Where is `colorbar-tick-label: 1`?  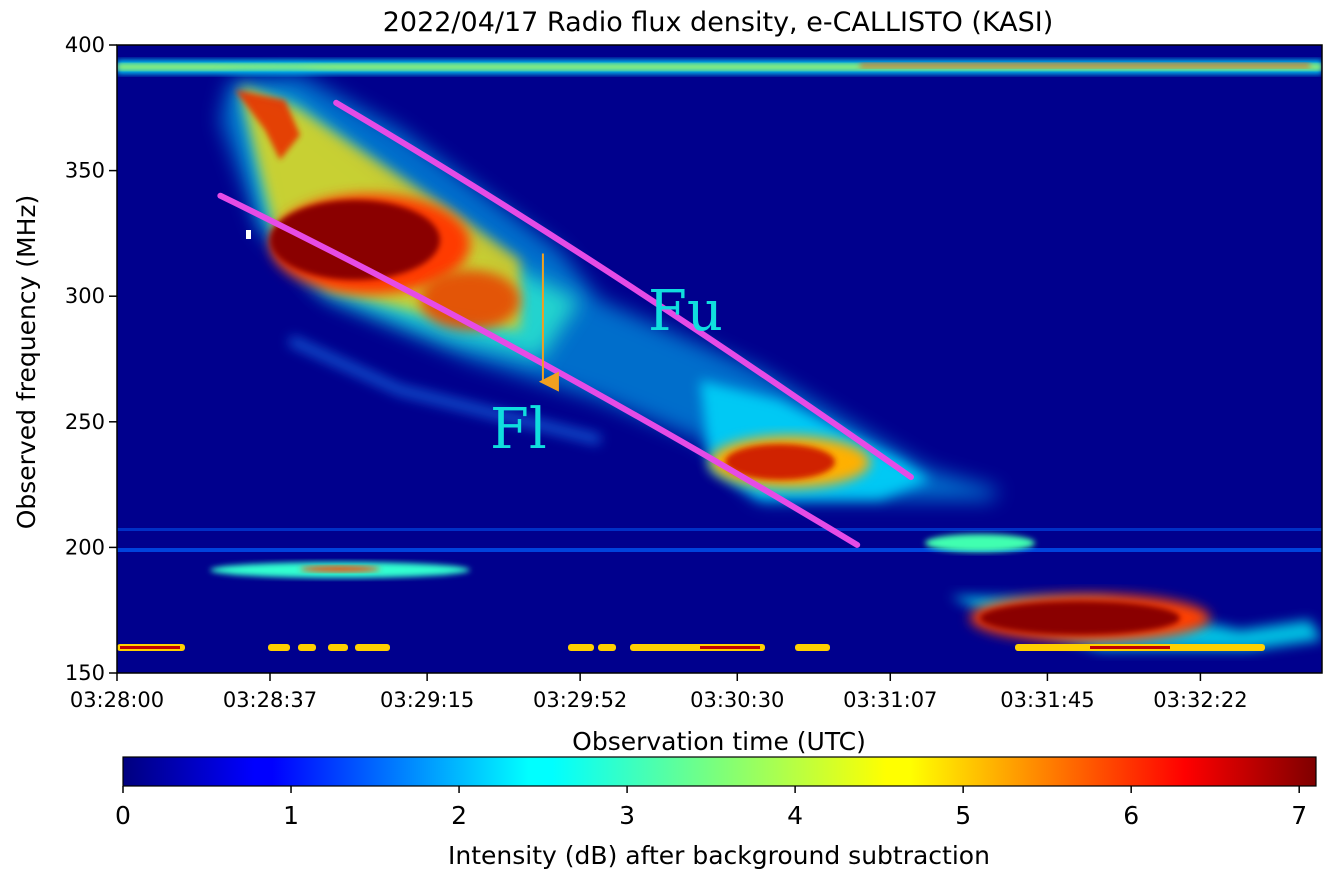 colorbar-tick-label: 1 is located at coordinates (291, 815).